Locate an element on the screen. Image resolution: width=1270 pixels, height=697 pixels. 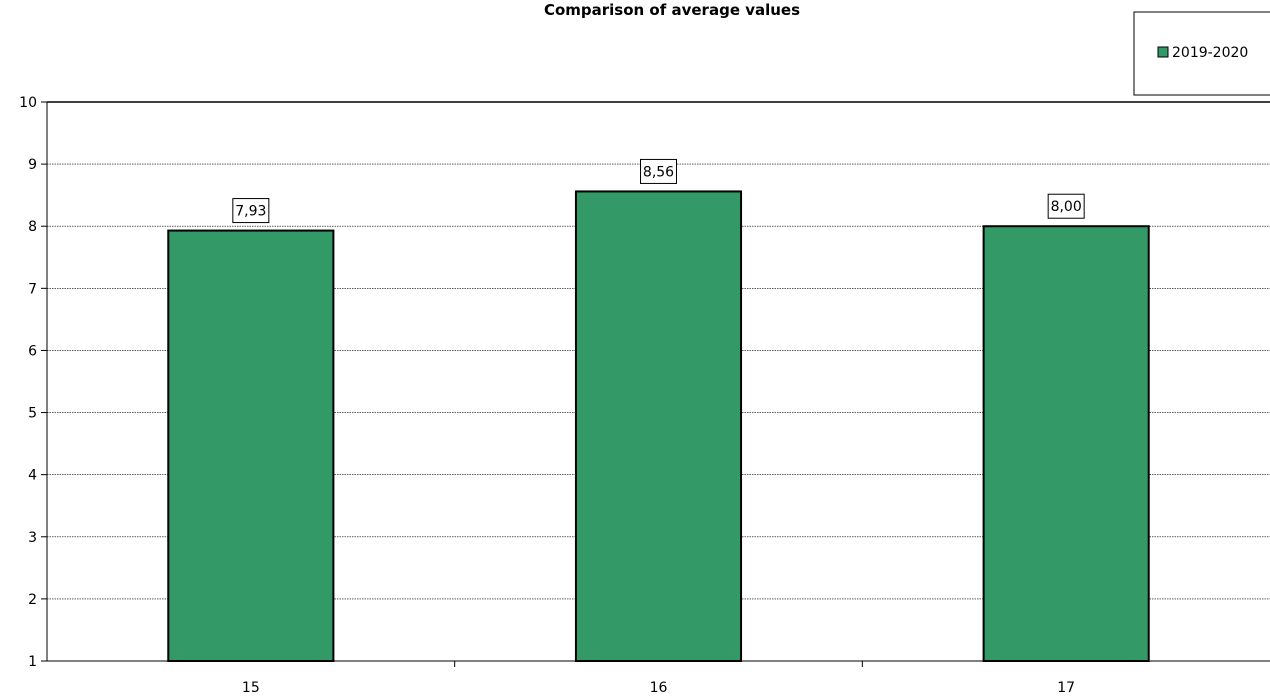
legend-label: 2019-2020 is located at coordinates (1210, 53).